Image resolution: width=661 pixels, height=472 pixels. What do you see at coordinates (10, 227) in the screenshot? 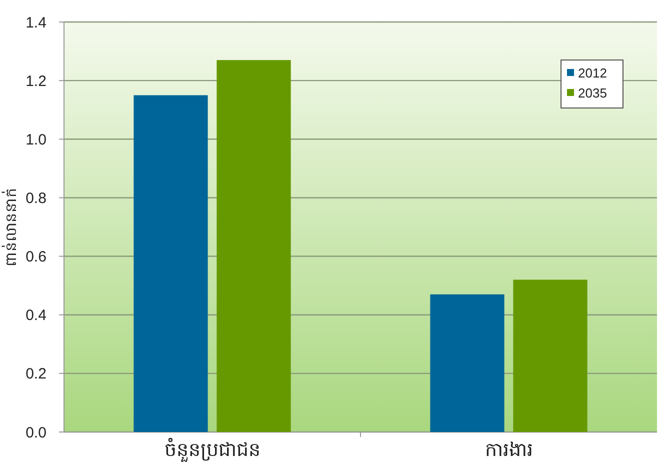
I see `y-axis-title: ពាន់លាននាក់` at bounding box center [10, 227].